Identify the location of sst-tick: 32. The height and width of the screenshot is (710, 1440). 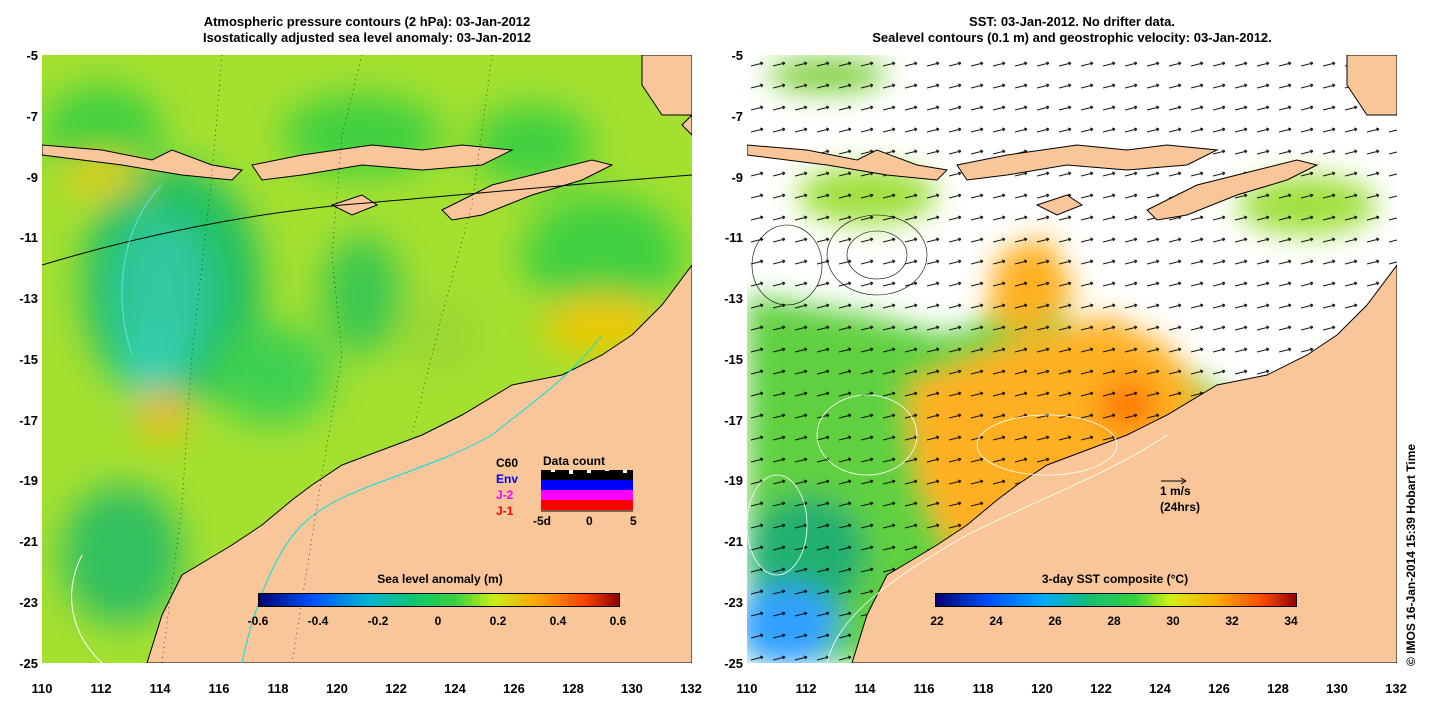
(1232, 621).